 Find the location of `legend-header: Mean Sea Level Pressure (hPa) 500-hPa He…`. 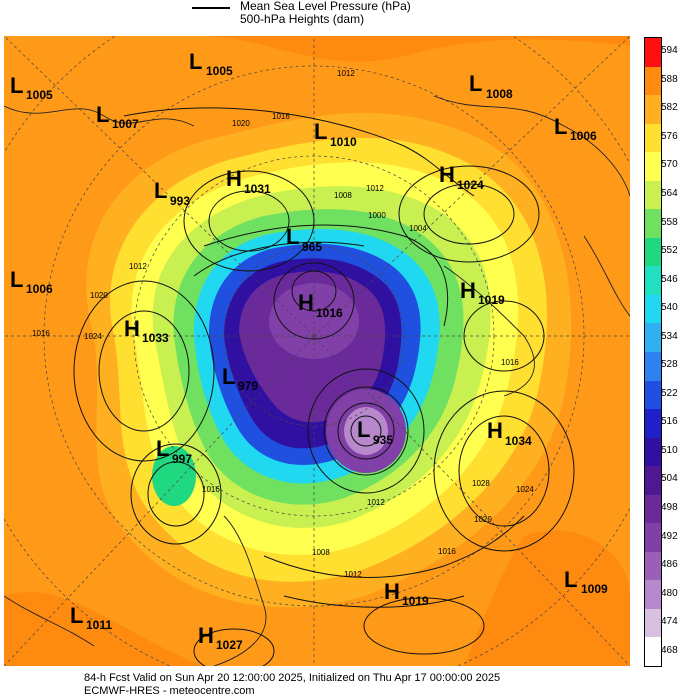

legend-header: Mean Sea Level Pressure (hPa) 500-hPa He… is located at coordinates (340, 17).